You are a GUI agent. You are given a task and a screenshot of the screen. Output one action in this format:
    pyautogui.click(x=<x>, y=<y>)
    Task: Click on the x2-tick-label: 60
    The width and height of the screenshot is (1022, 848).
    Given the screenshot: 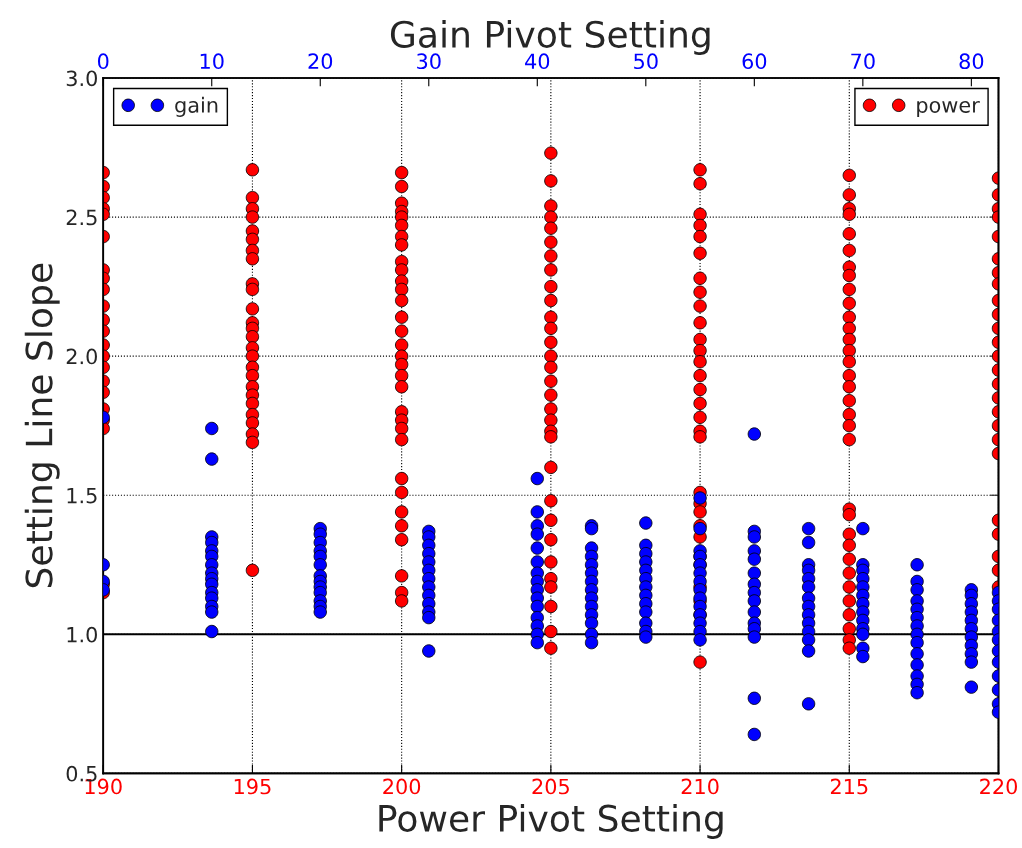 What is the action you would take?
    pyautogui.click(x=754, y=61)
    